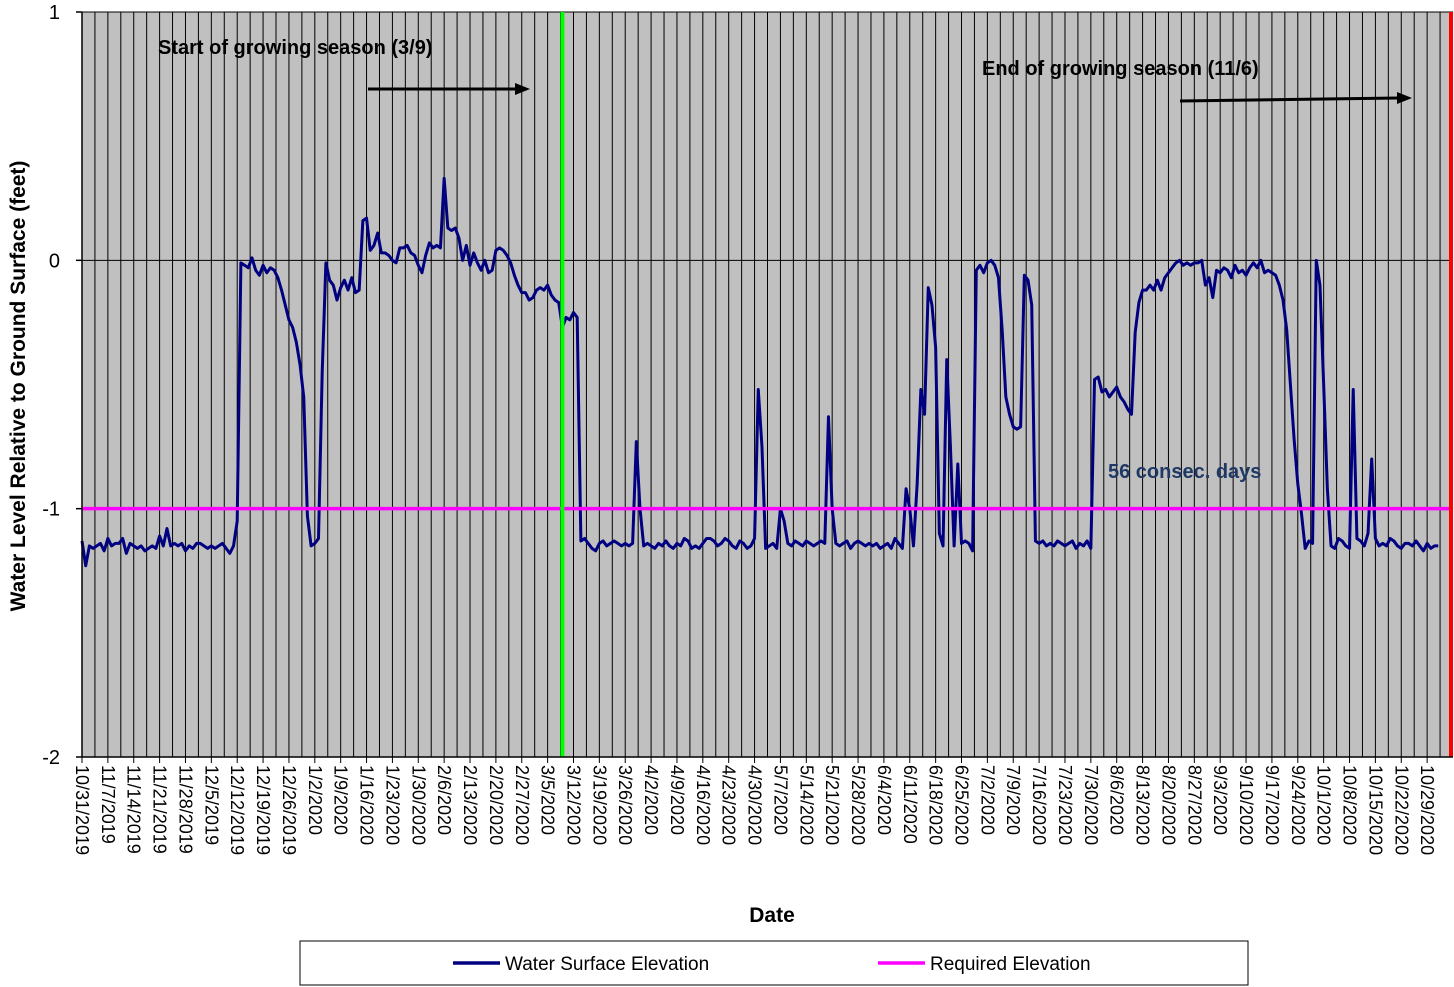  What do you see at coordinates (1039, 805) in the screenshot?
I see `x-tick-label-37: 7/16/2020` at bounding box center [1039, 805].